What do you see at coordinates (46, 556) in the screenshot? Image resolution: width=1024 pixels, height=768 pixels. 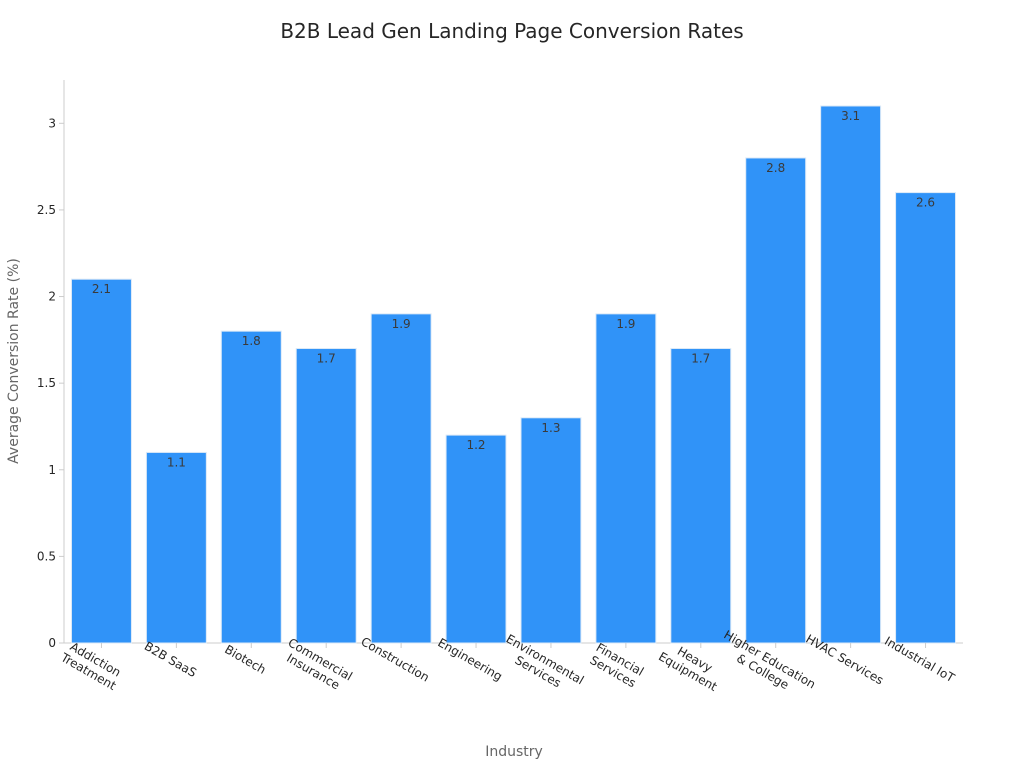 I see `y-tick-label: 0.5` at bounding box center [46, 556].